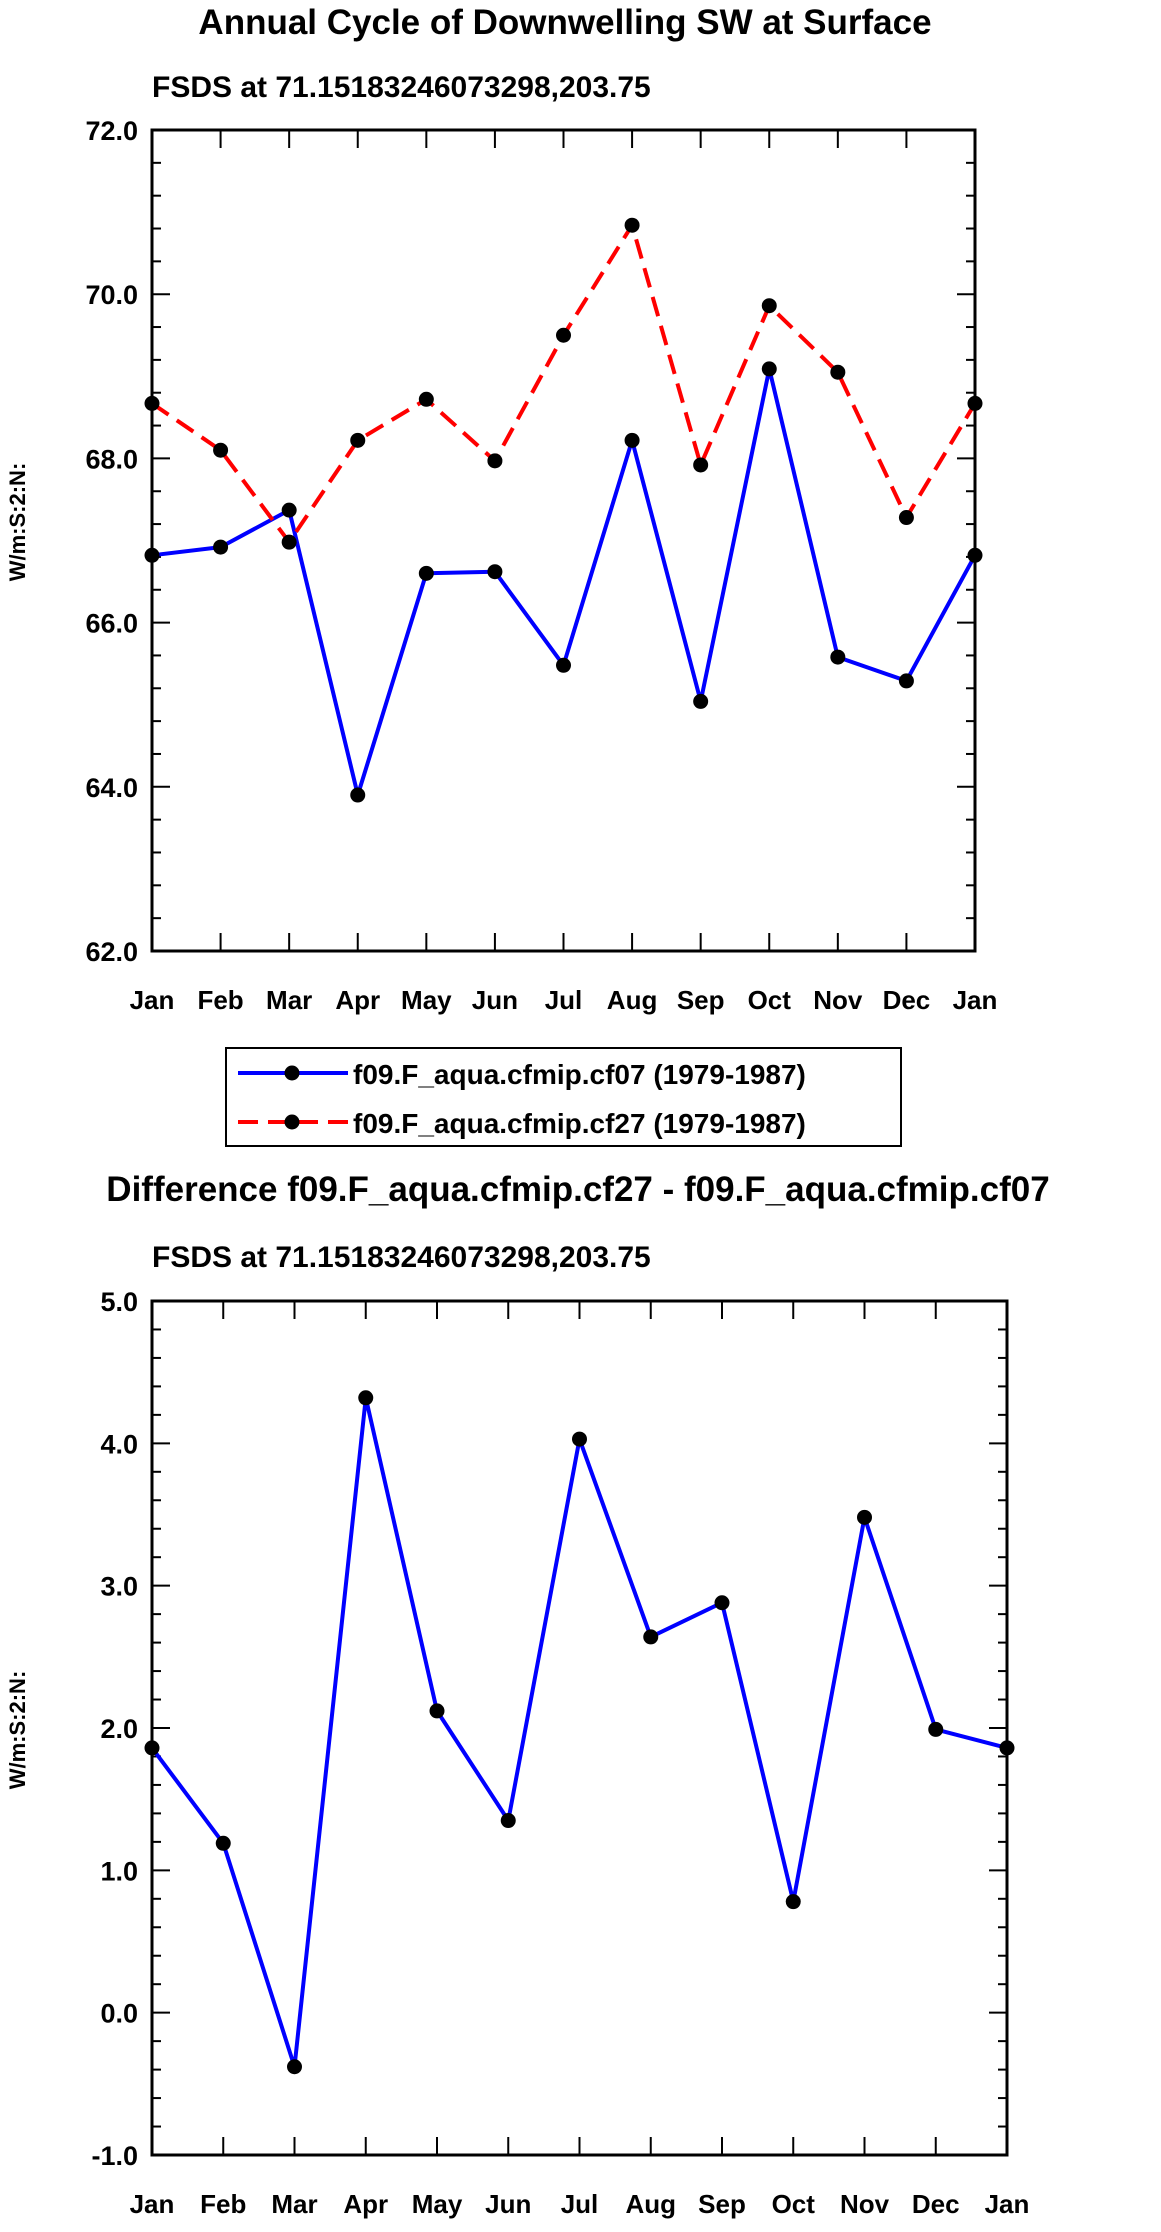 The image size is (1161, 2232). Describe the element at coordinates (111, 295) in the screenshot. I see `chart1-ytick-label: 70.0` at that location.